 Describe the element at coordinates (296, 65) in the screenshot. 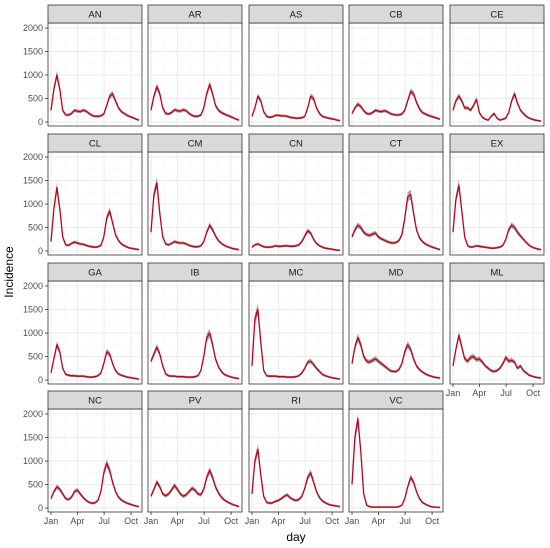

I see `facet-panel: AS` at that location.